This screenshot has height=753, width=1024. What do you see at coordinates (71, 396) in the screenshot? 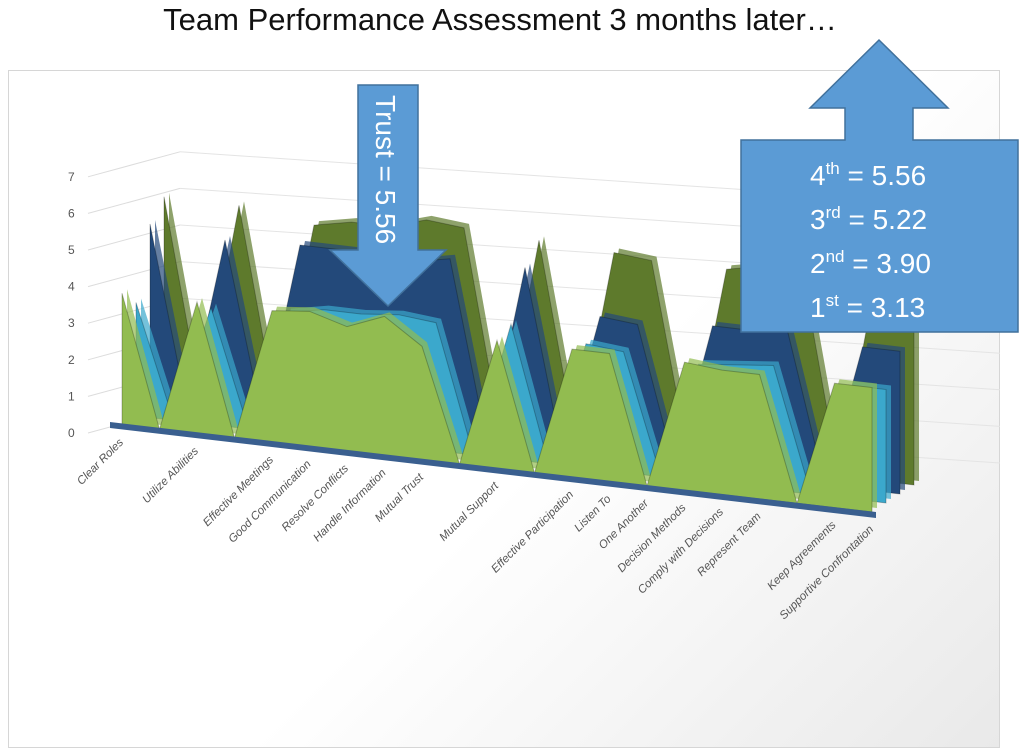
I see `y-tick-label: 1` at bounding box center [71, 396].